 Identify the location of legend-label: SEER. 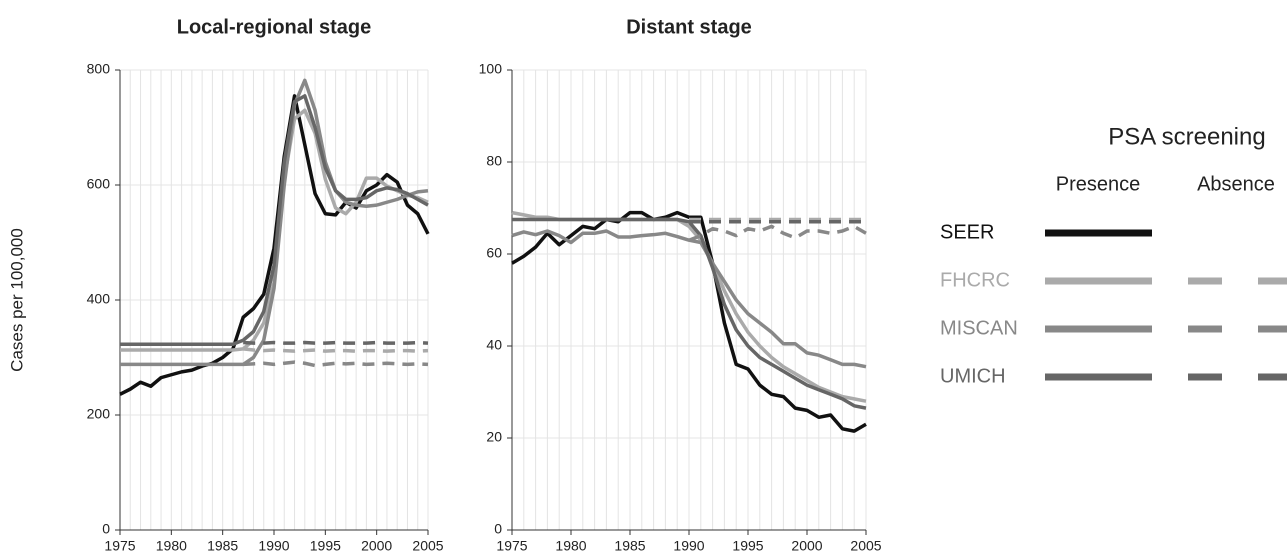
(967, 232).